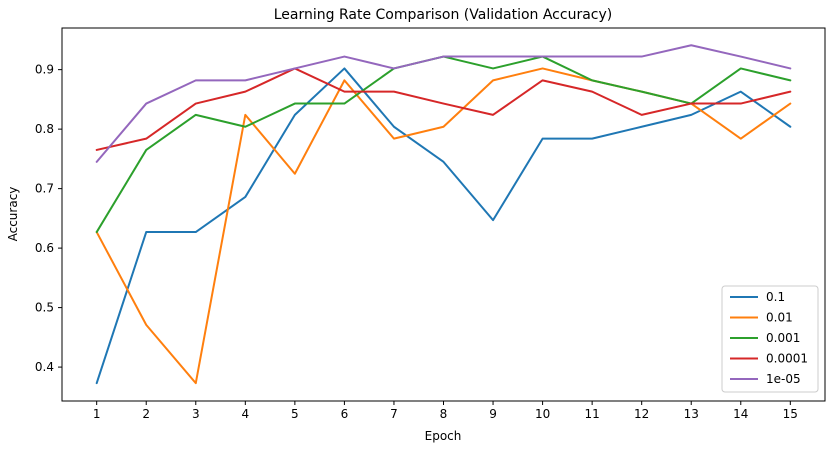 The image size is (837, 452). What do you see at coordinates (775, 297) in the screenshot?
I see `legend-label: 0.1` at bounding box center [775, 297].